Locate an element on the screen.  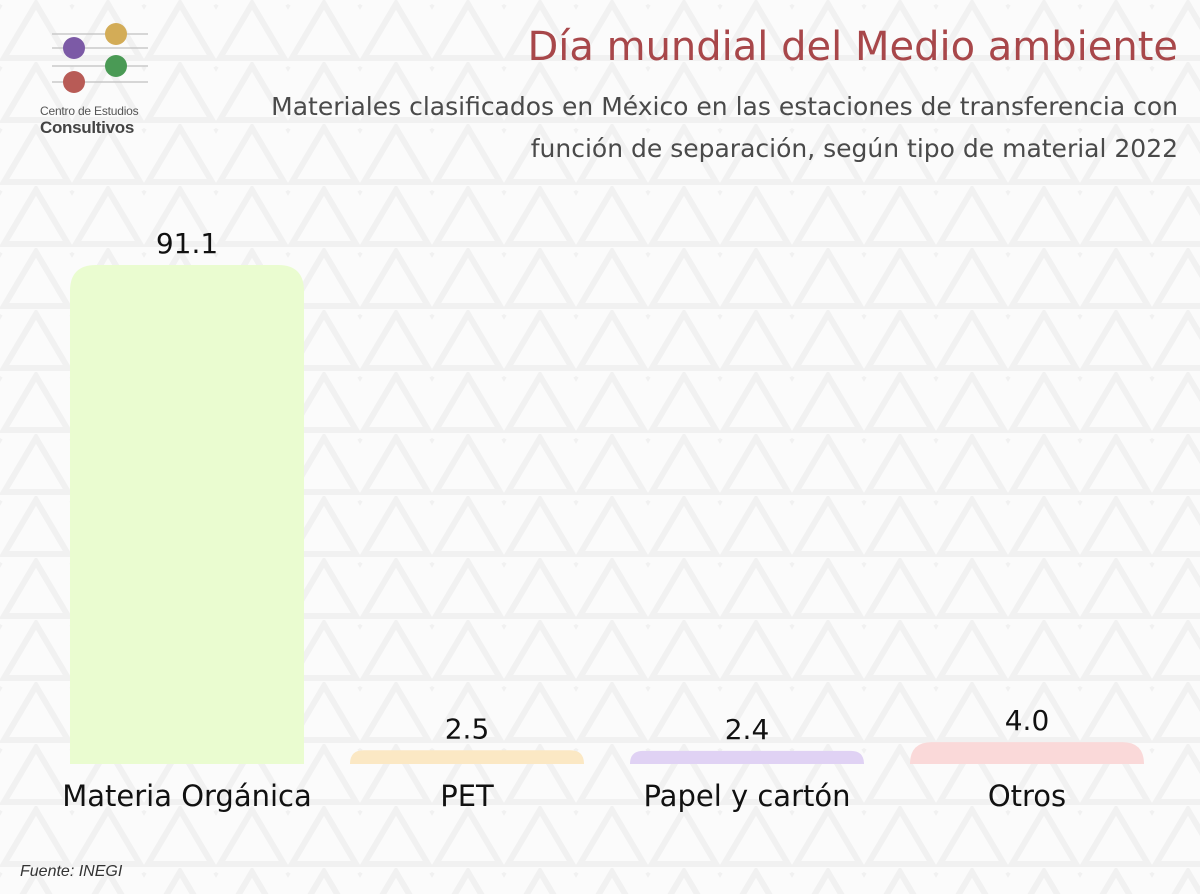
value-label-materia-organica: 91.1 is located at coordinates (187, 243).